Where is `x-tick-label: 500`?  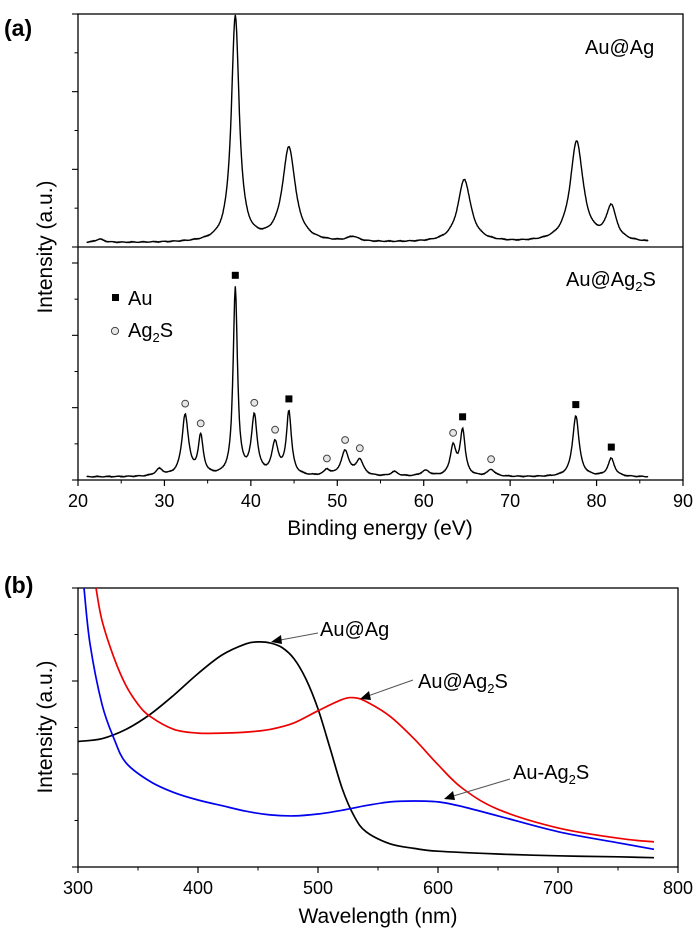
x-tick-label: 500 is located at coordinates (318, 888).